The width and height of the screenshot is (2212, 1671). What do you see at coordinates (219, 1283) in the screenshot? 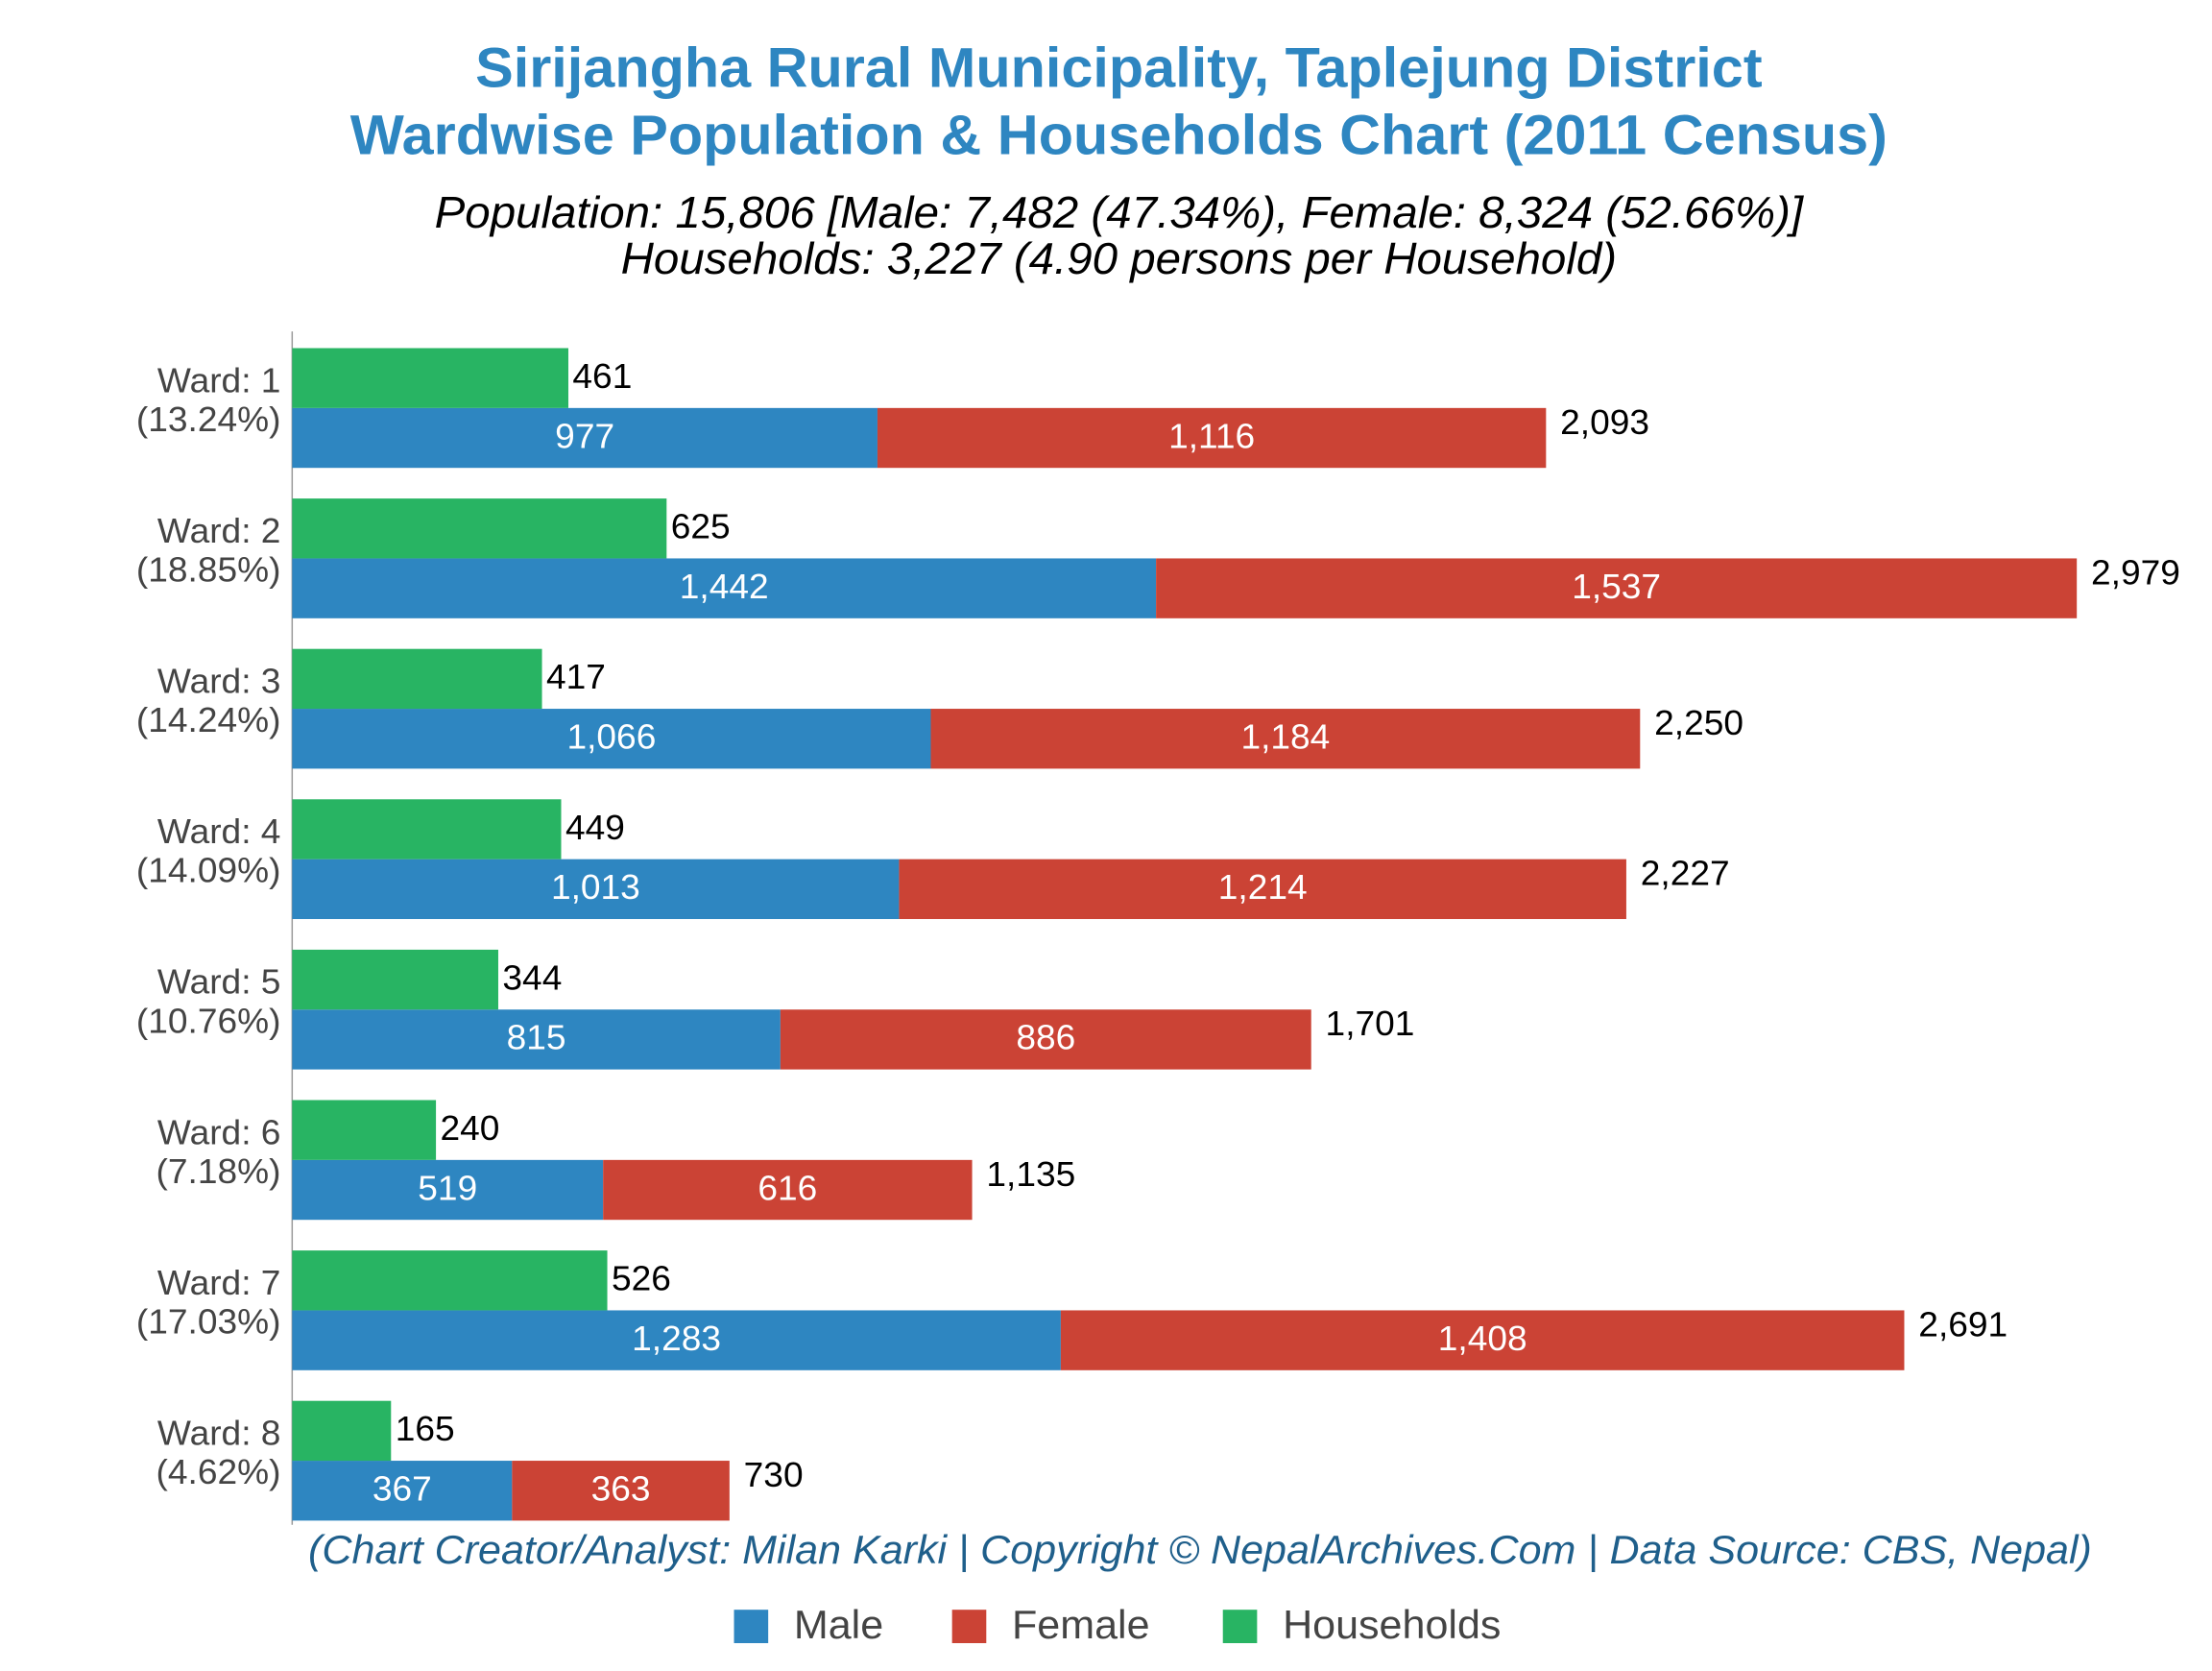
I see `y-tick-label: Ward: 7` at bounding box center [219, 1283].